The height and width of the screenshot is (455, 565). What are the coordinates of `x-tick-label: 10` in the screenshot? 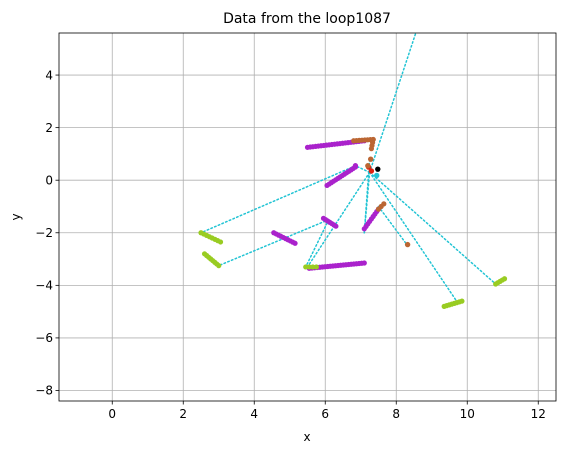 It's located at (467, 414).